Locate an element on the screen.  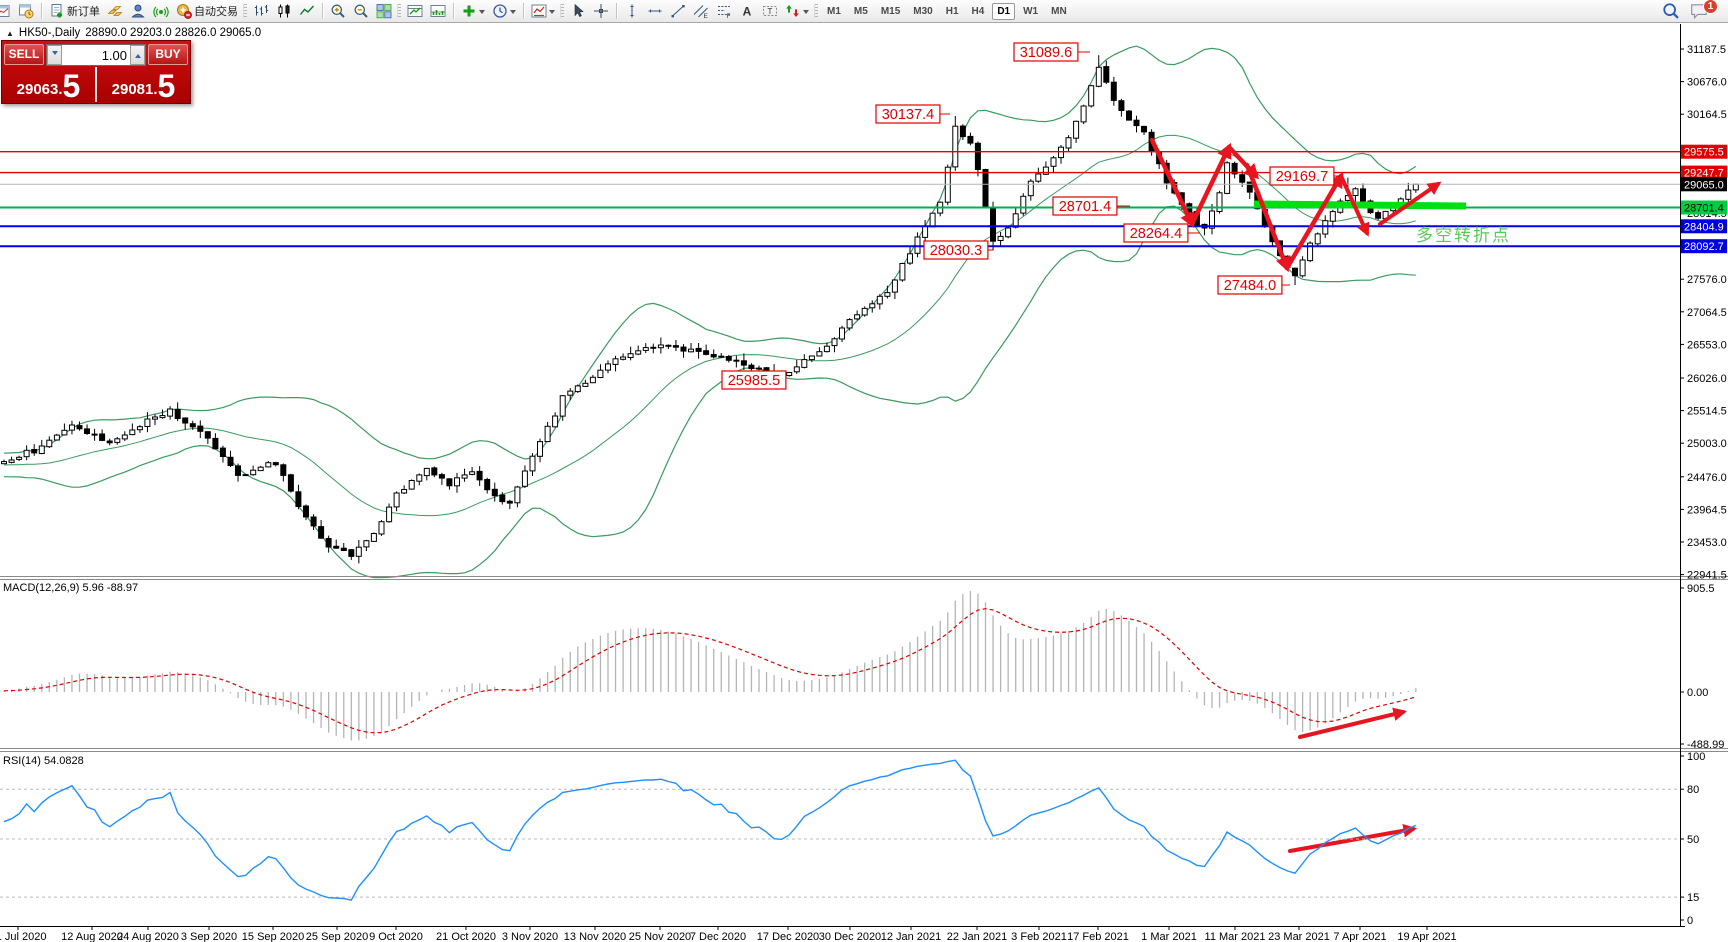
svg-text: 3 Feb 2021 is located at coordinates (1039, 936).